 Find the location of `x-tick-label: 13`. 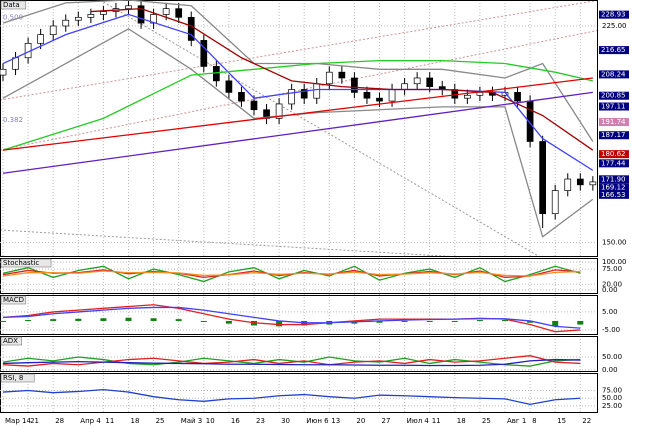

x-tick-label: 13 is located at coordinates (335, 421).